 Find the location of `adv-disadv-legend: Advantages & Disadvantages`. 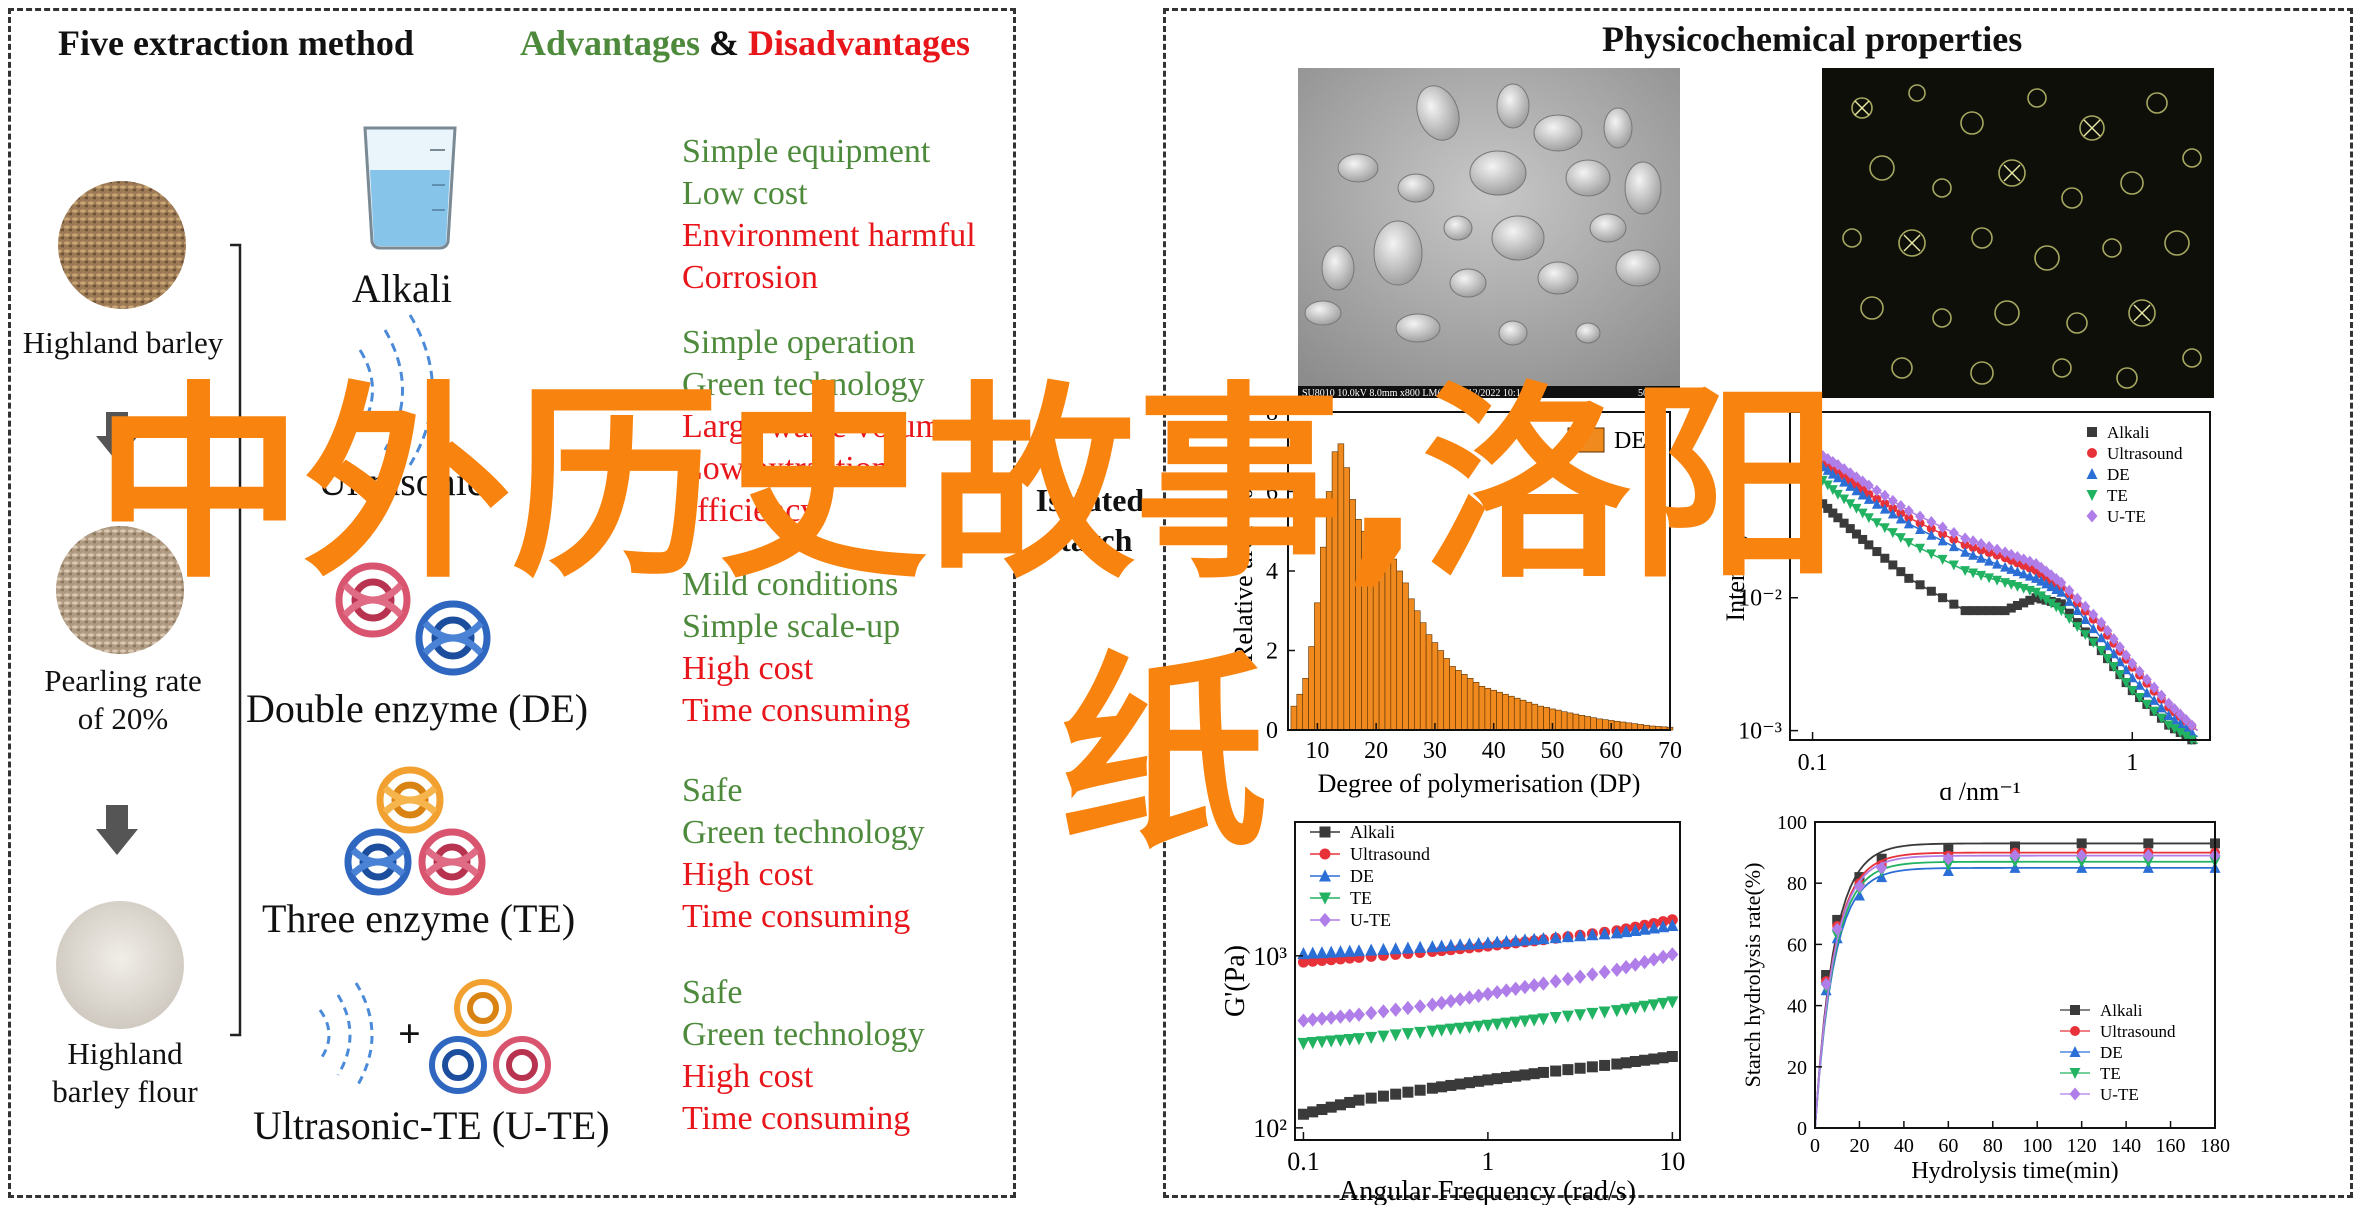

adv-disadv-legend: Advantages & Disadvantages is located at coordinates (745, 43).